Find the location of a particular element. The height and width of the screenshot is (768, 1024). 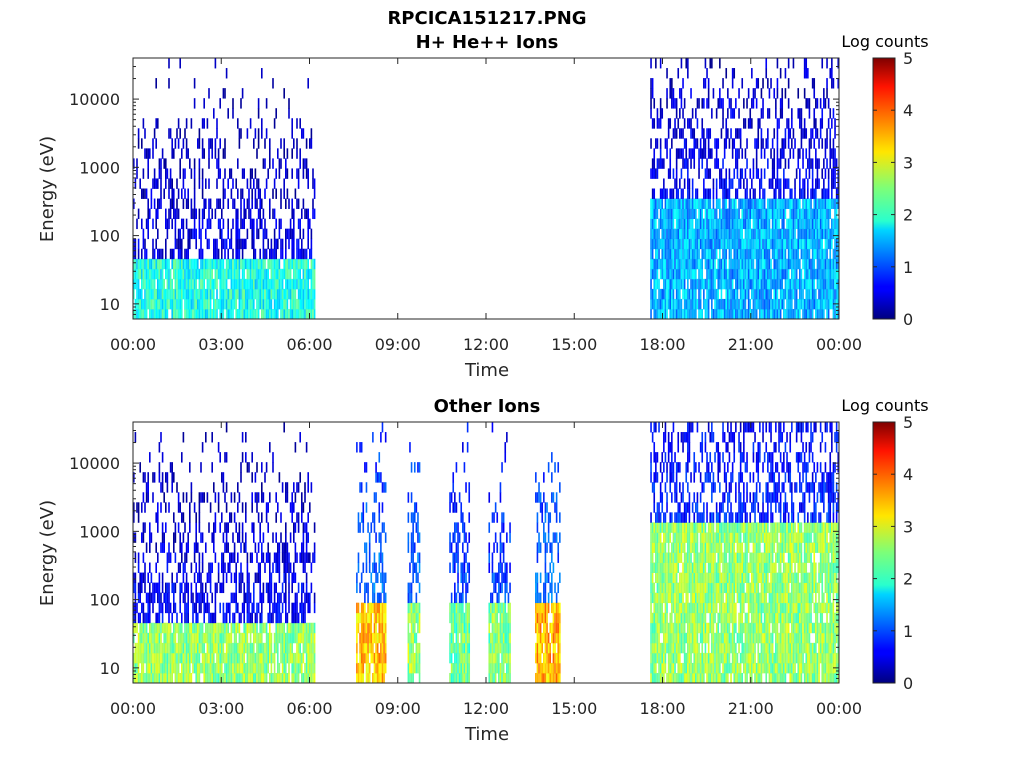

panel-title: Other Ions is located at coordinates (487, 406).